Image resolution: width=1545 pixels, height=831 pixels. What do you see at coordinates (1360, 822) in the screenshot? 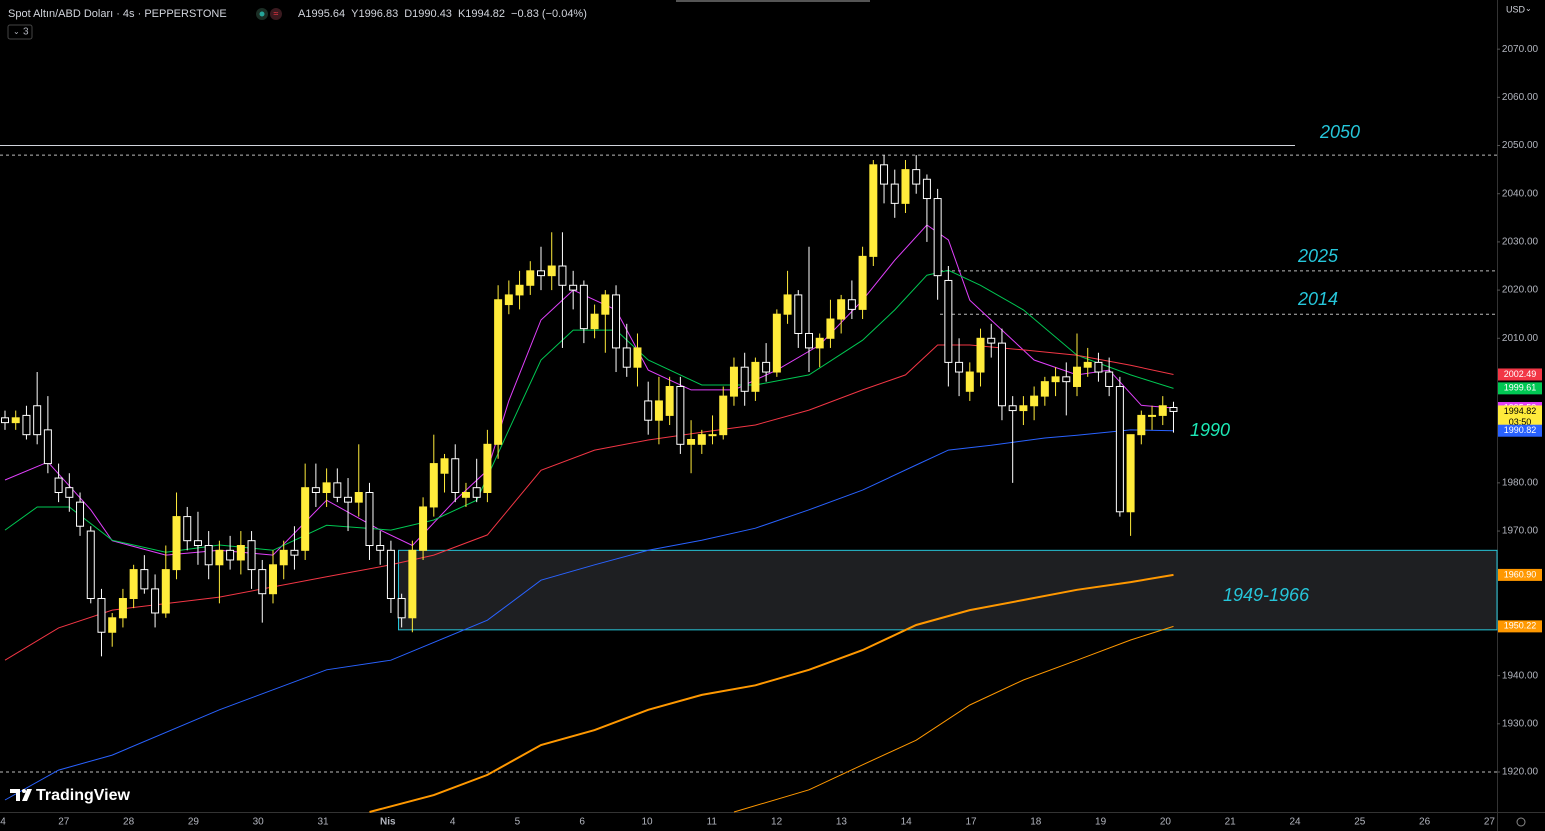
I see `x-tick-label: 25` at bounding box center [1360, 822].